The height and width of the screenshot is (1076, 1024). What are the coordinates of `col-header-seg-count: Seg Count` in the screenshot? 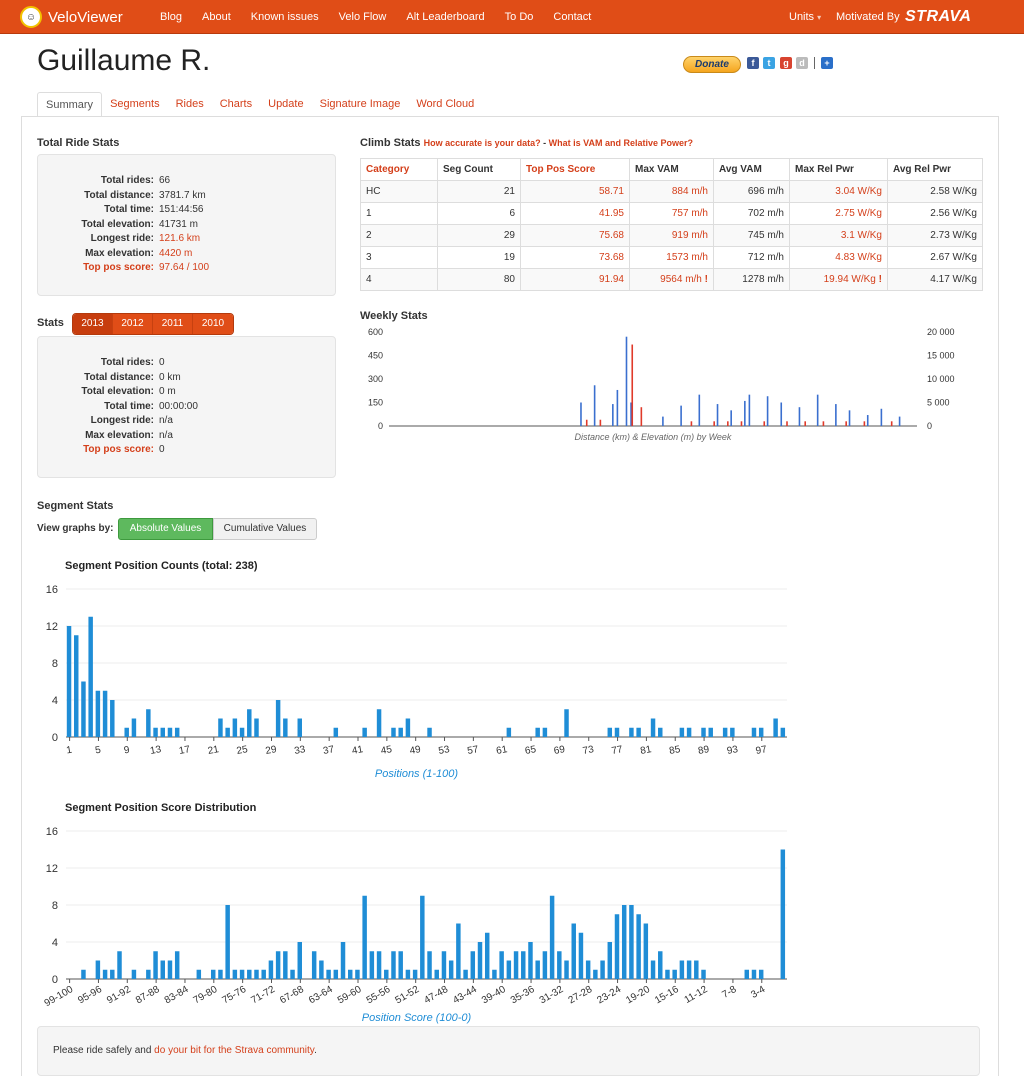 It's located at (479, 169).